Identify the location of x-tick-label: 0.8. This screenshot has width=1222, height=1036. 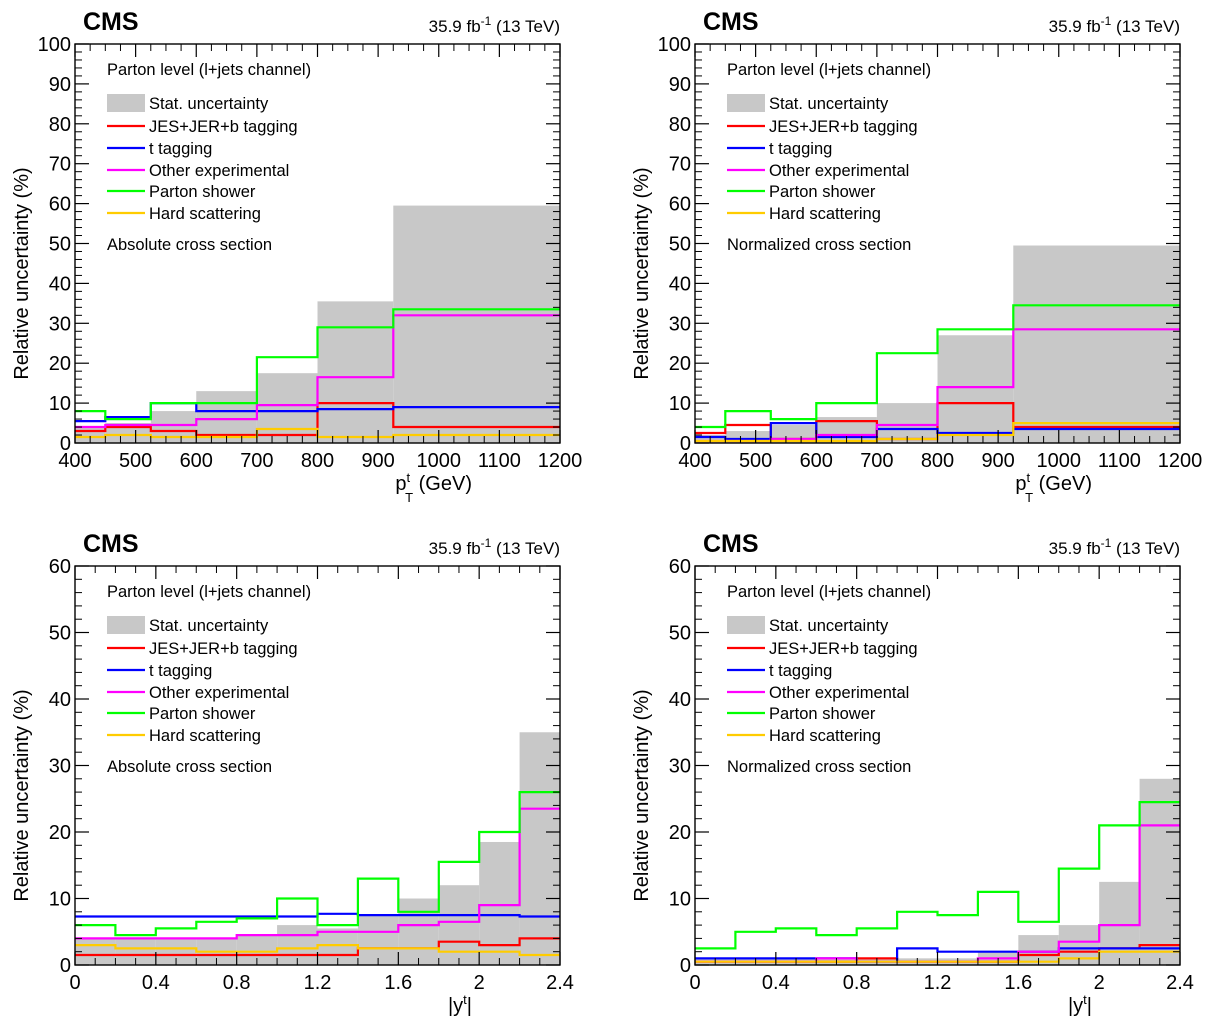
(237, 983).